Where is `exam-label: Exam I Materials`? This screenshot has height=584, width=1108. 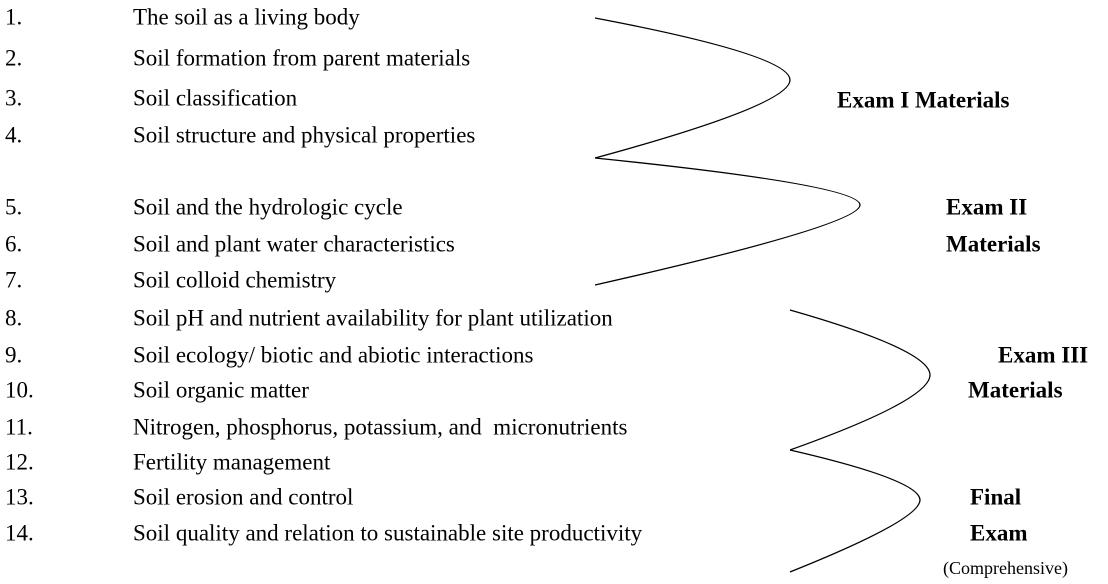 exam-label: Exam I Materials is located at coordinates (923, 100).